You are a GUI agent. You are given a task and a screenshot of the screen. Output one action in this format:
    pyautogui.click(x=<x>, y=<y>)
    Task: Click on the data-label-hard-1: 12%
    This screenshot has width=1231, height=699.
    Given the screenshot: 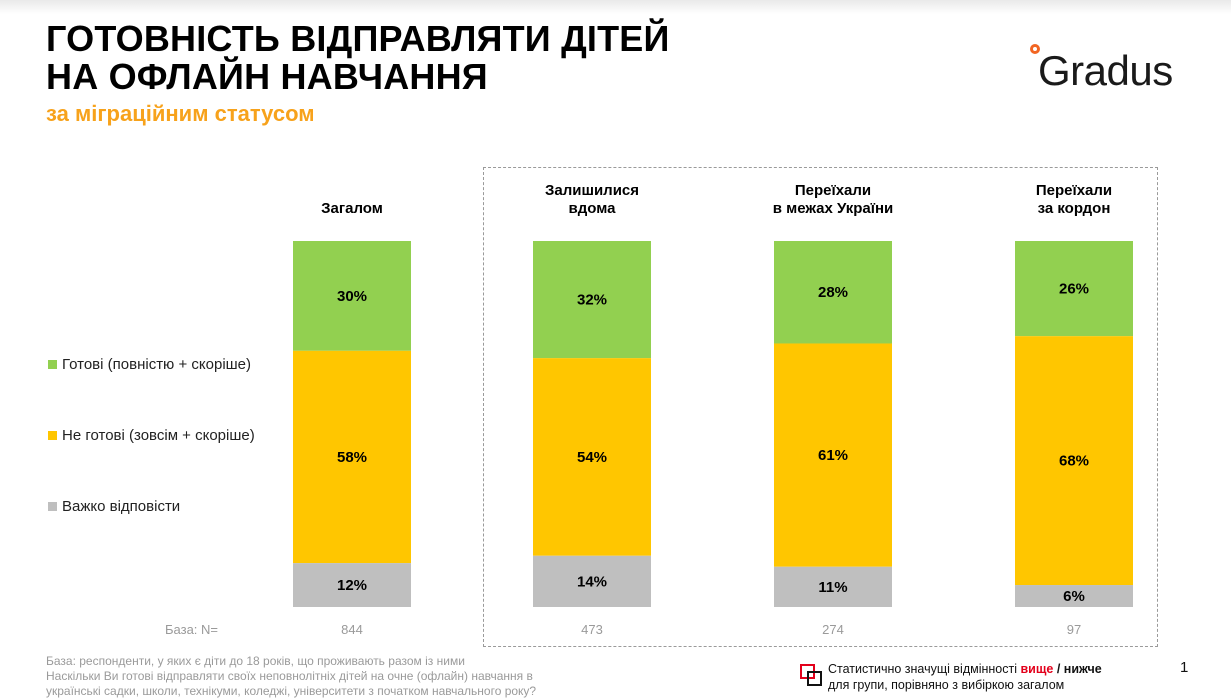 What is the action you would take?
    pyautogui.click(x=352, y=585)
    